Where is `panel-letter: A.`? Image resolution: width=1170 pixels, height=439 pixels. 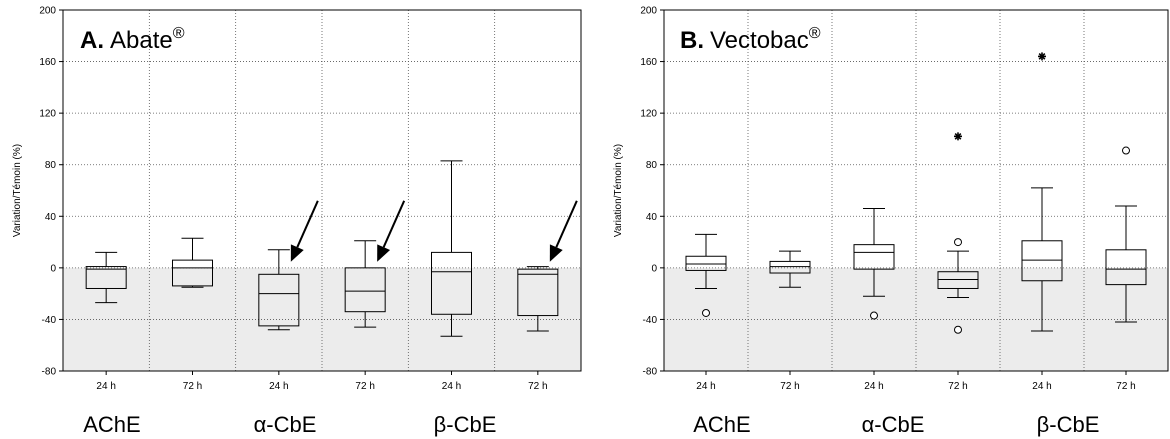
panel-letter: A. is located at coordinates (92, 40).